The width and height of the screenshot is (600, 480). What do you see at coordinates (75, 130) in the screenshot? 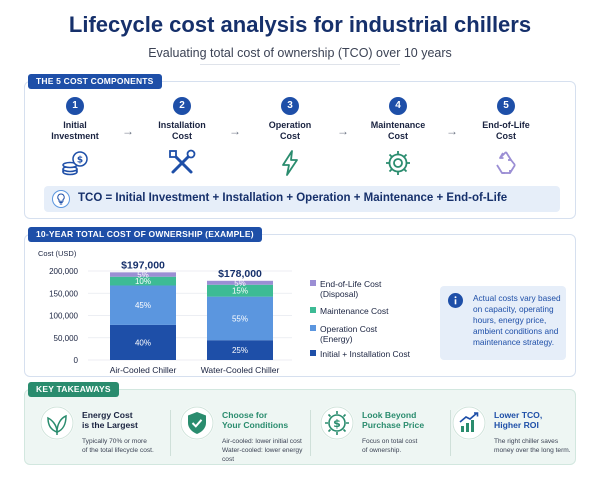
I see `step-label: Initial Investment` at bounding box center [75, 130].